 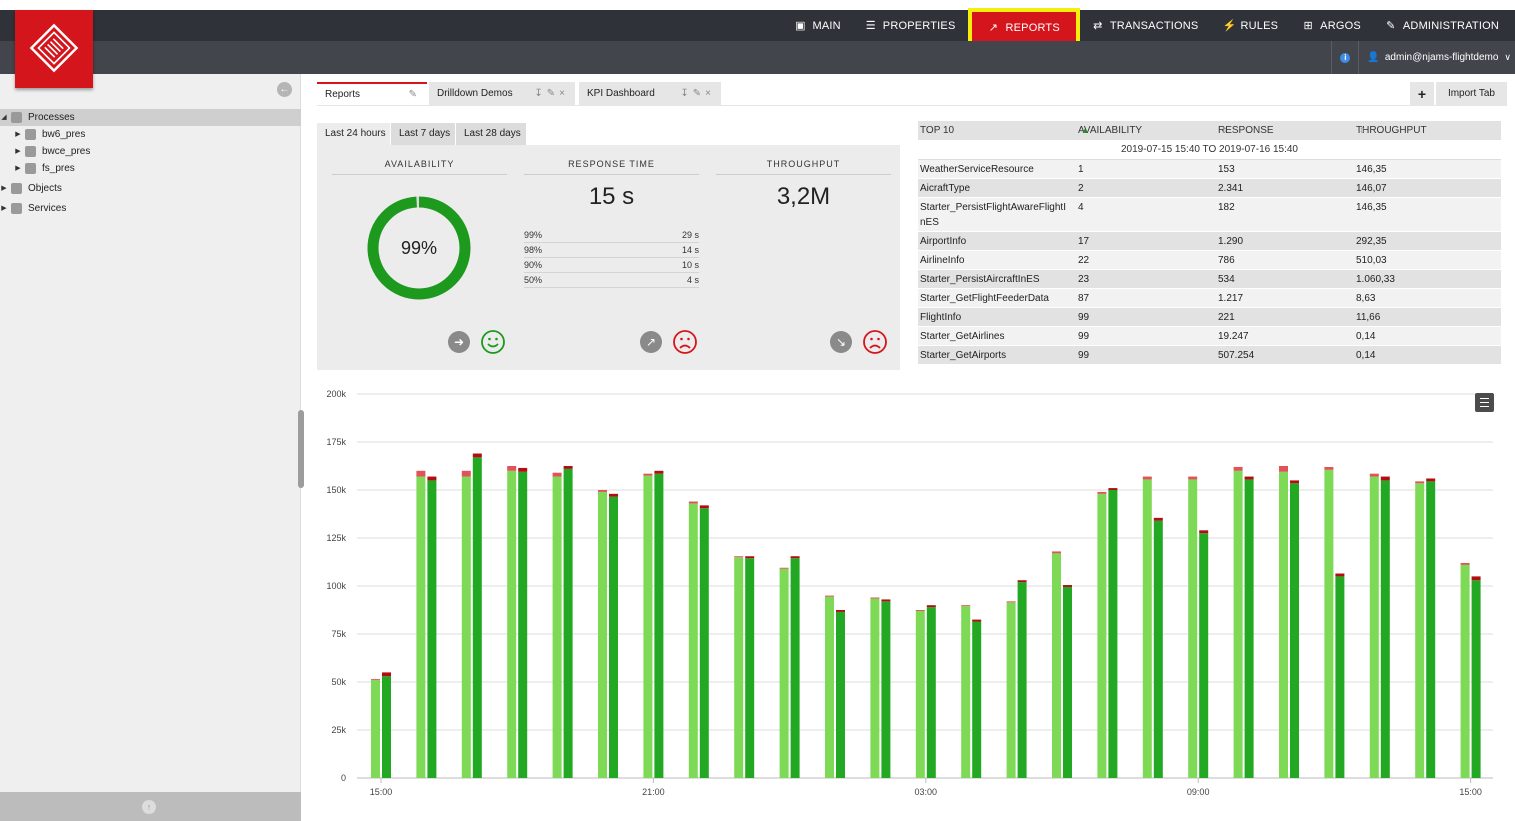 I want to click on info-icon: i, so click(x=1345, y=57).